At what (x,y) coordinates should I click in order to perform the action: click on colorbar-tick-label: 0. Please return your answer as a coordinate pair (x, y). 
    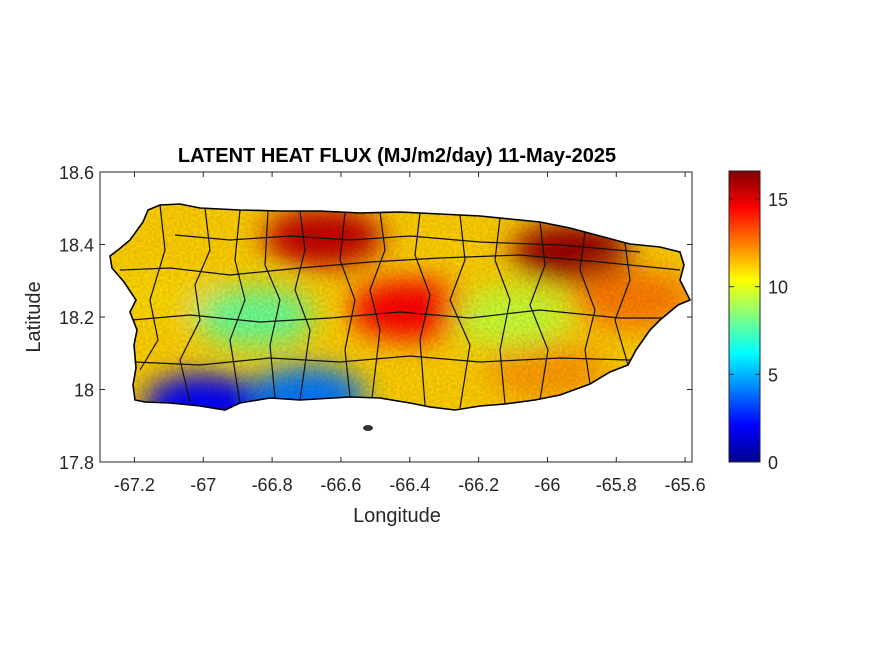
    Looking at the image, I should click on (773, 463).